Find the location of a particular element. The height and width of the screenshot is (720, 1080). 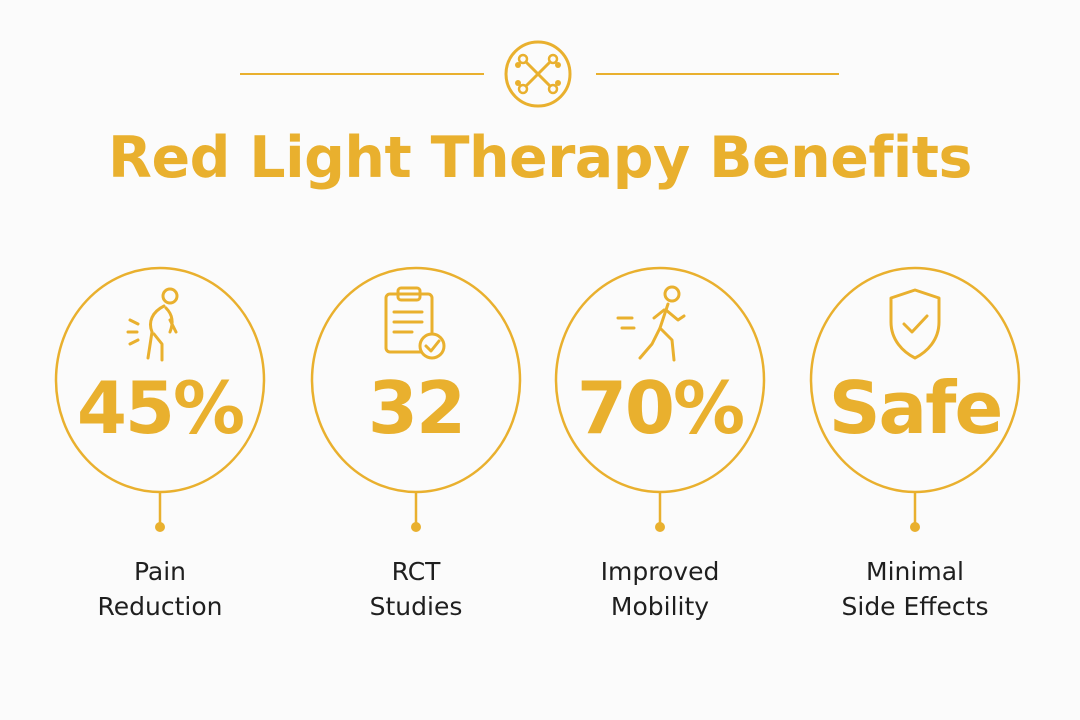

shield-check-icon is located at coordinates (915, 324).